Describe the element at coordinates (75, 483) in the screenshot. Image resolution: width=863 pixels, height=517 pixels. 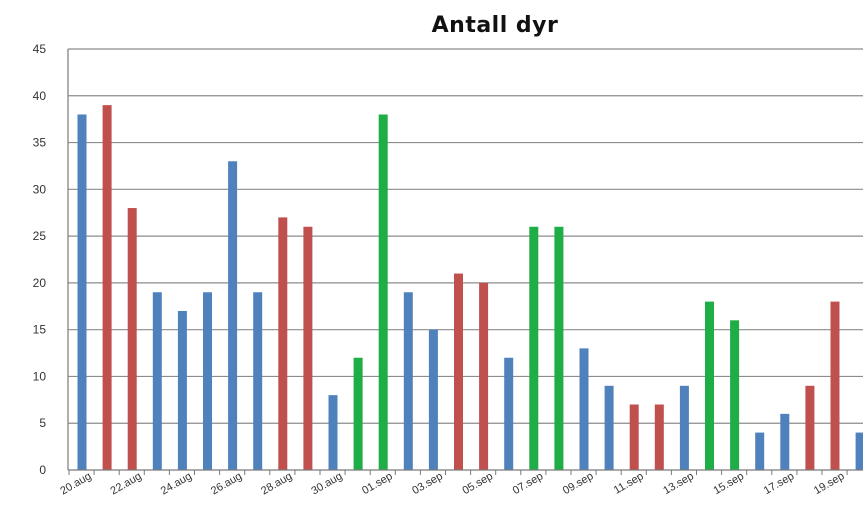
I see `x-tick-label: 20.aug` at that location.